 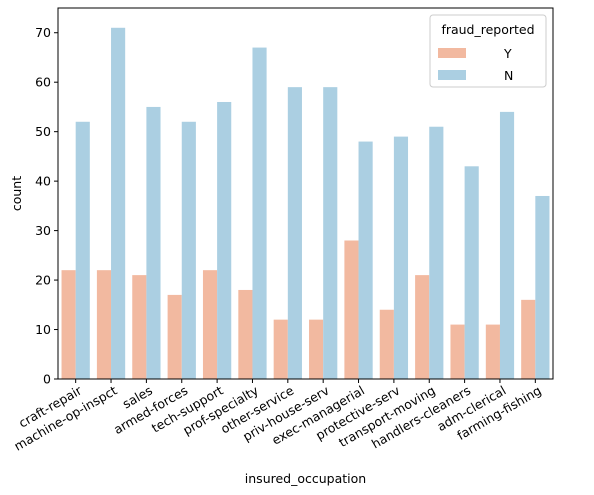 What do you see at coordinates (316, 349) in the screenshot?
I see `bar-Y-priv-house-serv` at bounding box center [316, 349].